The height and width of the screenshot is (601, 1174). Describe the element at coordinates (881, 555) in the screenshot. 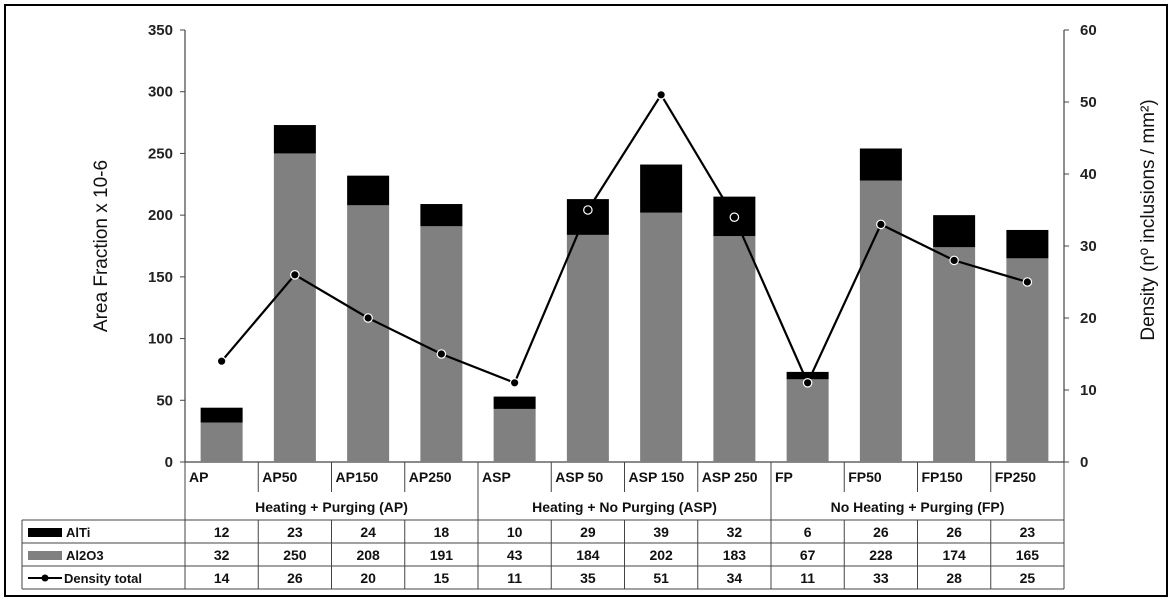

I see `table-cell-value: 228` at that location.